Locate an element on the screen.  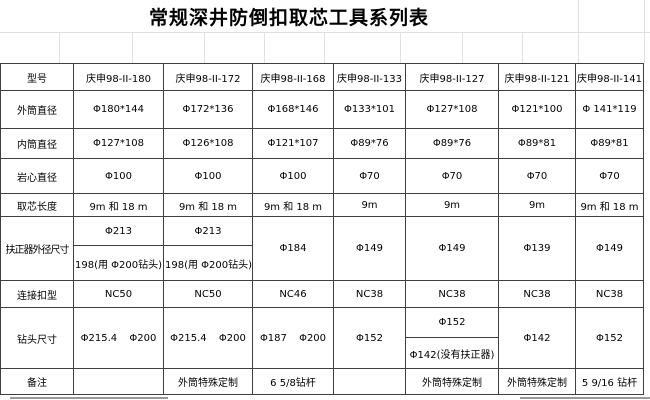
row-label-core-diameter: 岩心直径 is located at coordinates (37, 176).